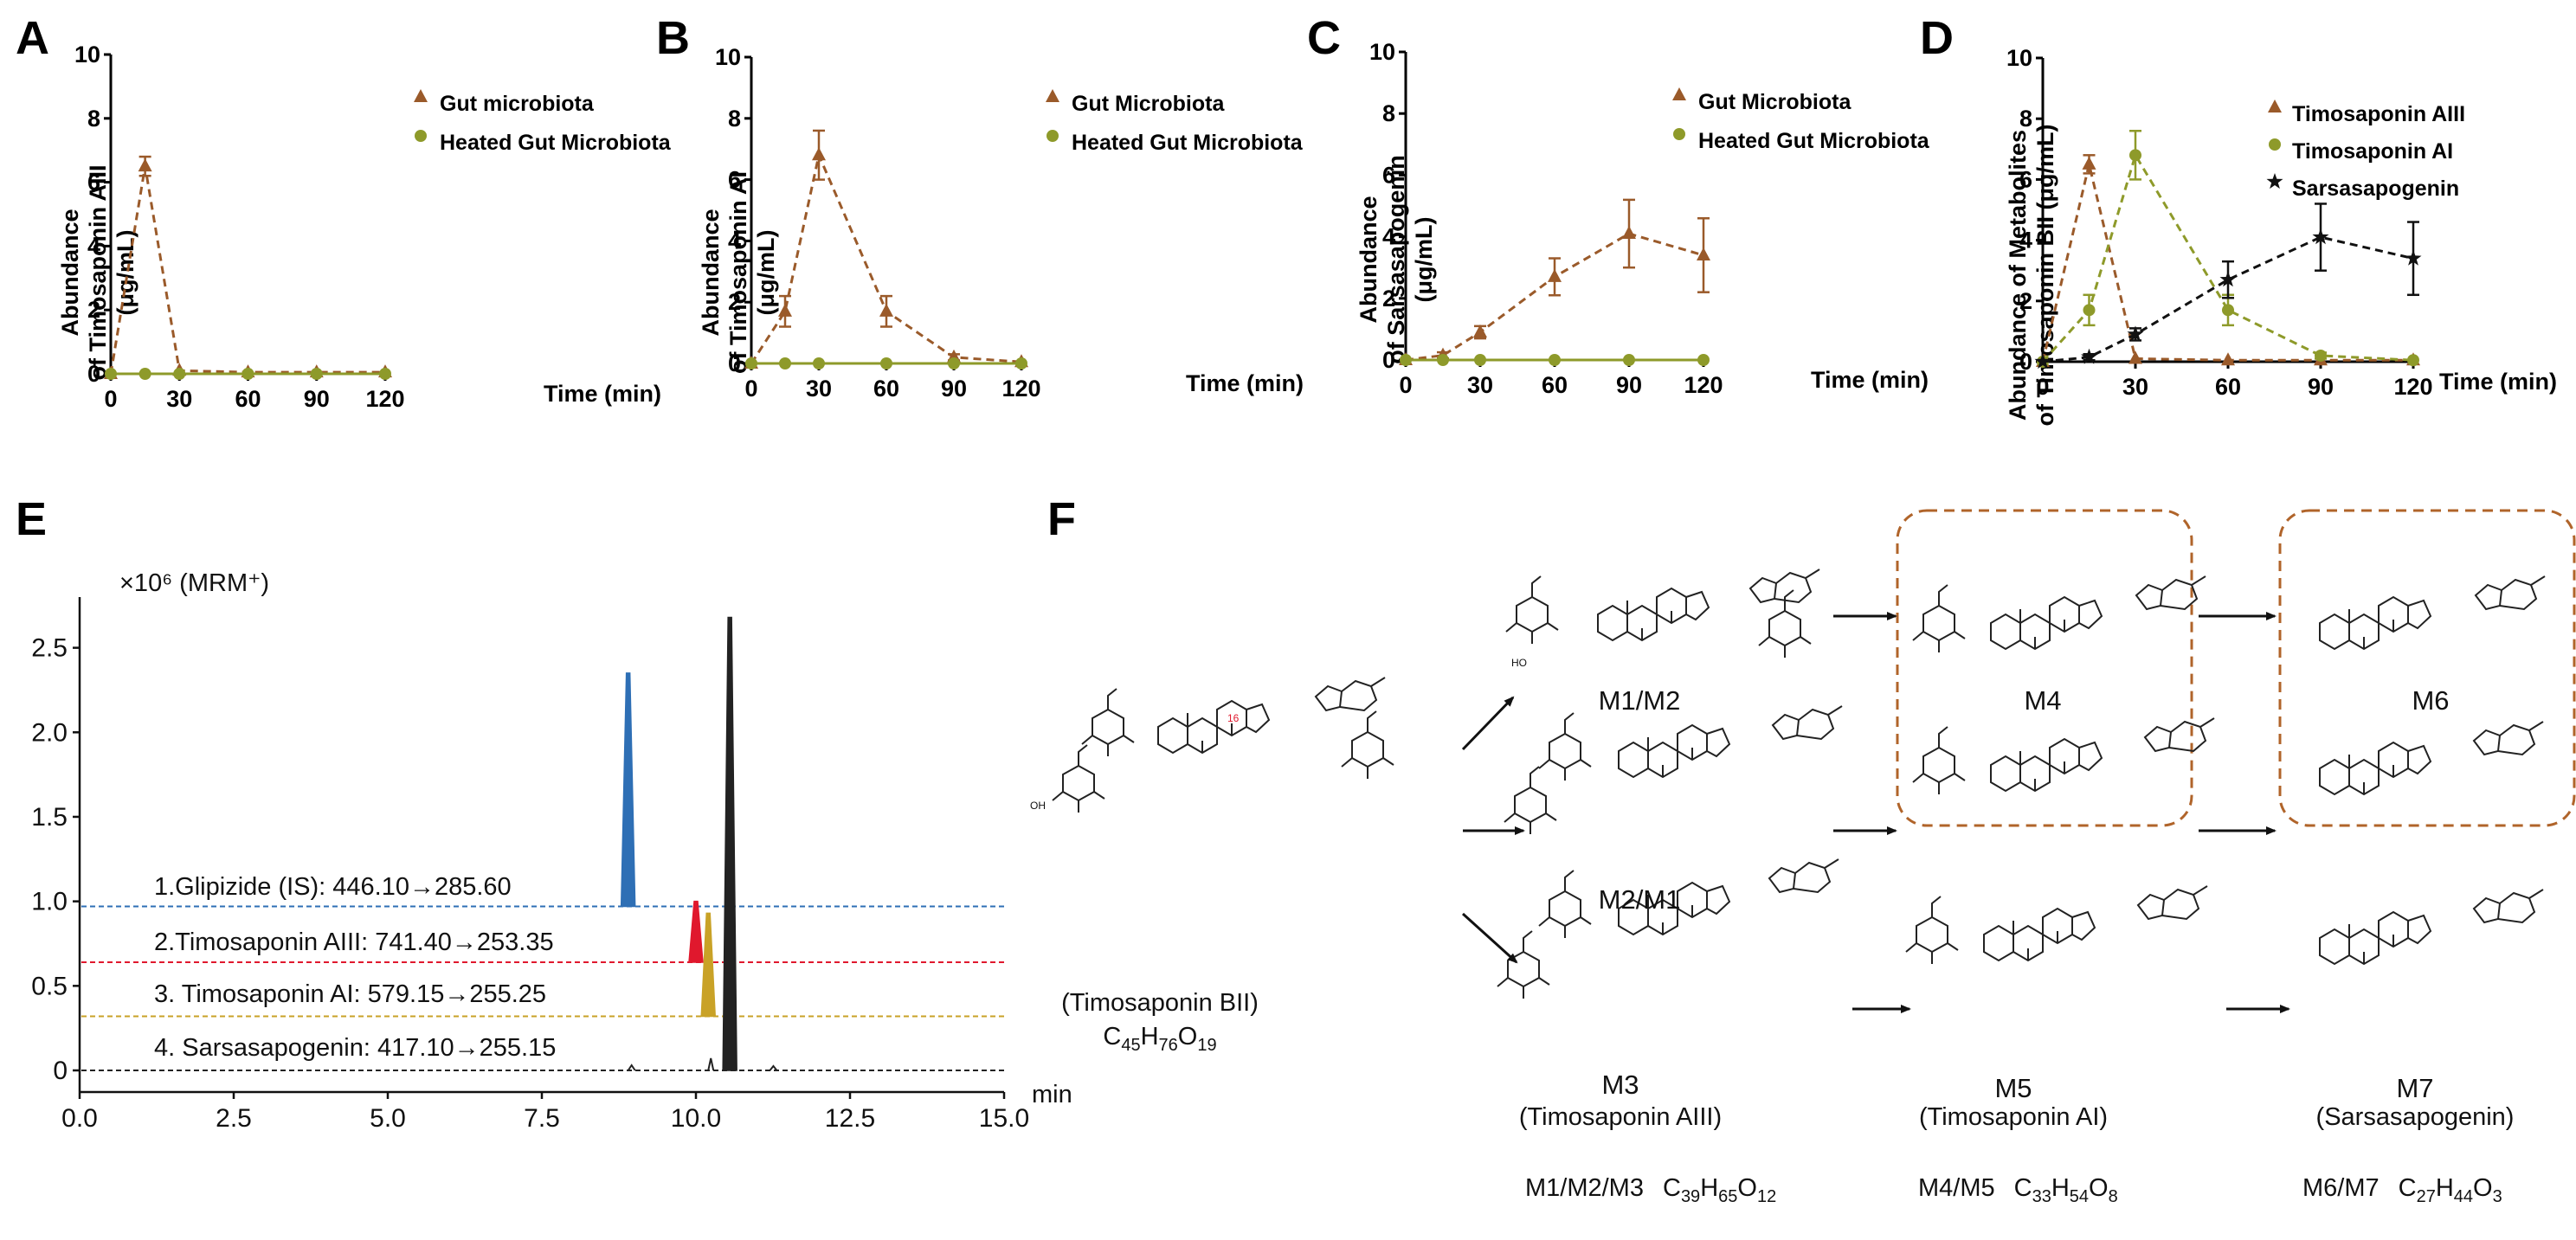  What do you see at coordinates (247, 270) in the screenshot?
I see `chart-a-series-line` at bounding box center [247, 270].